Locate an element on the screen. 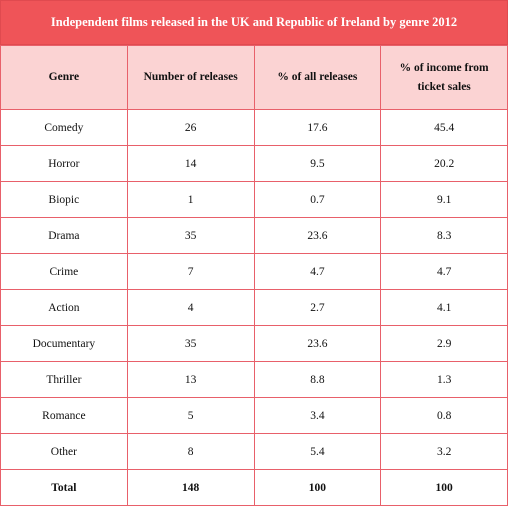  table-cell: Documentary is located at coordinates (64, 343).